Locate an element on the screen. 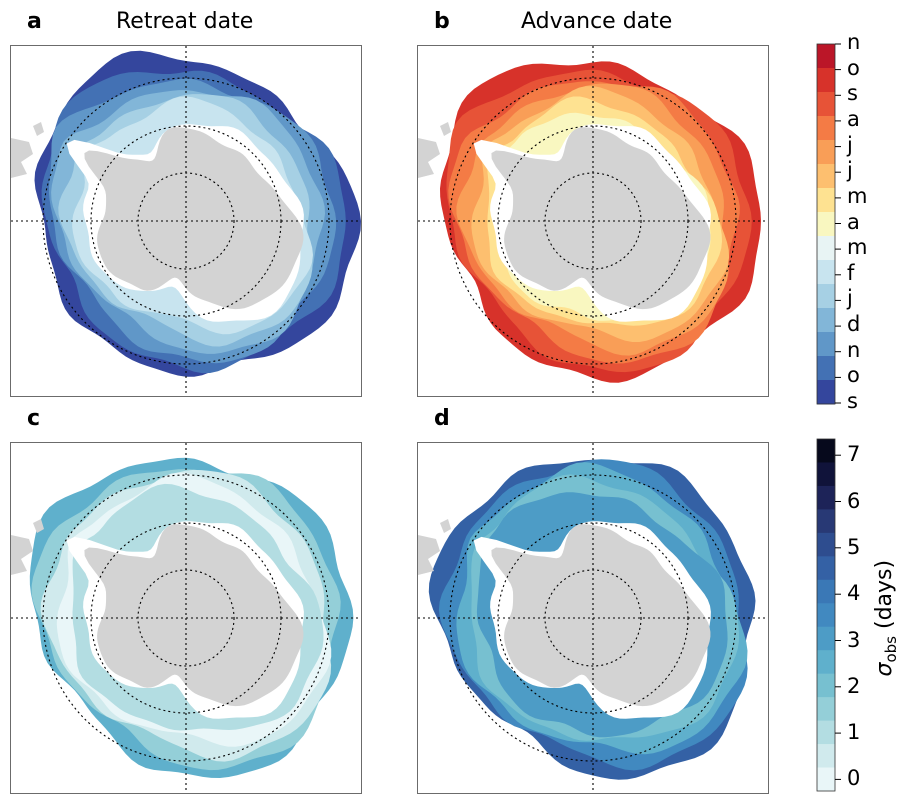 Image resolution: width=897 pixels, height=796 pixels. date-colorbar is located at coordinates (828, 224).